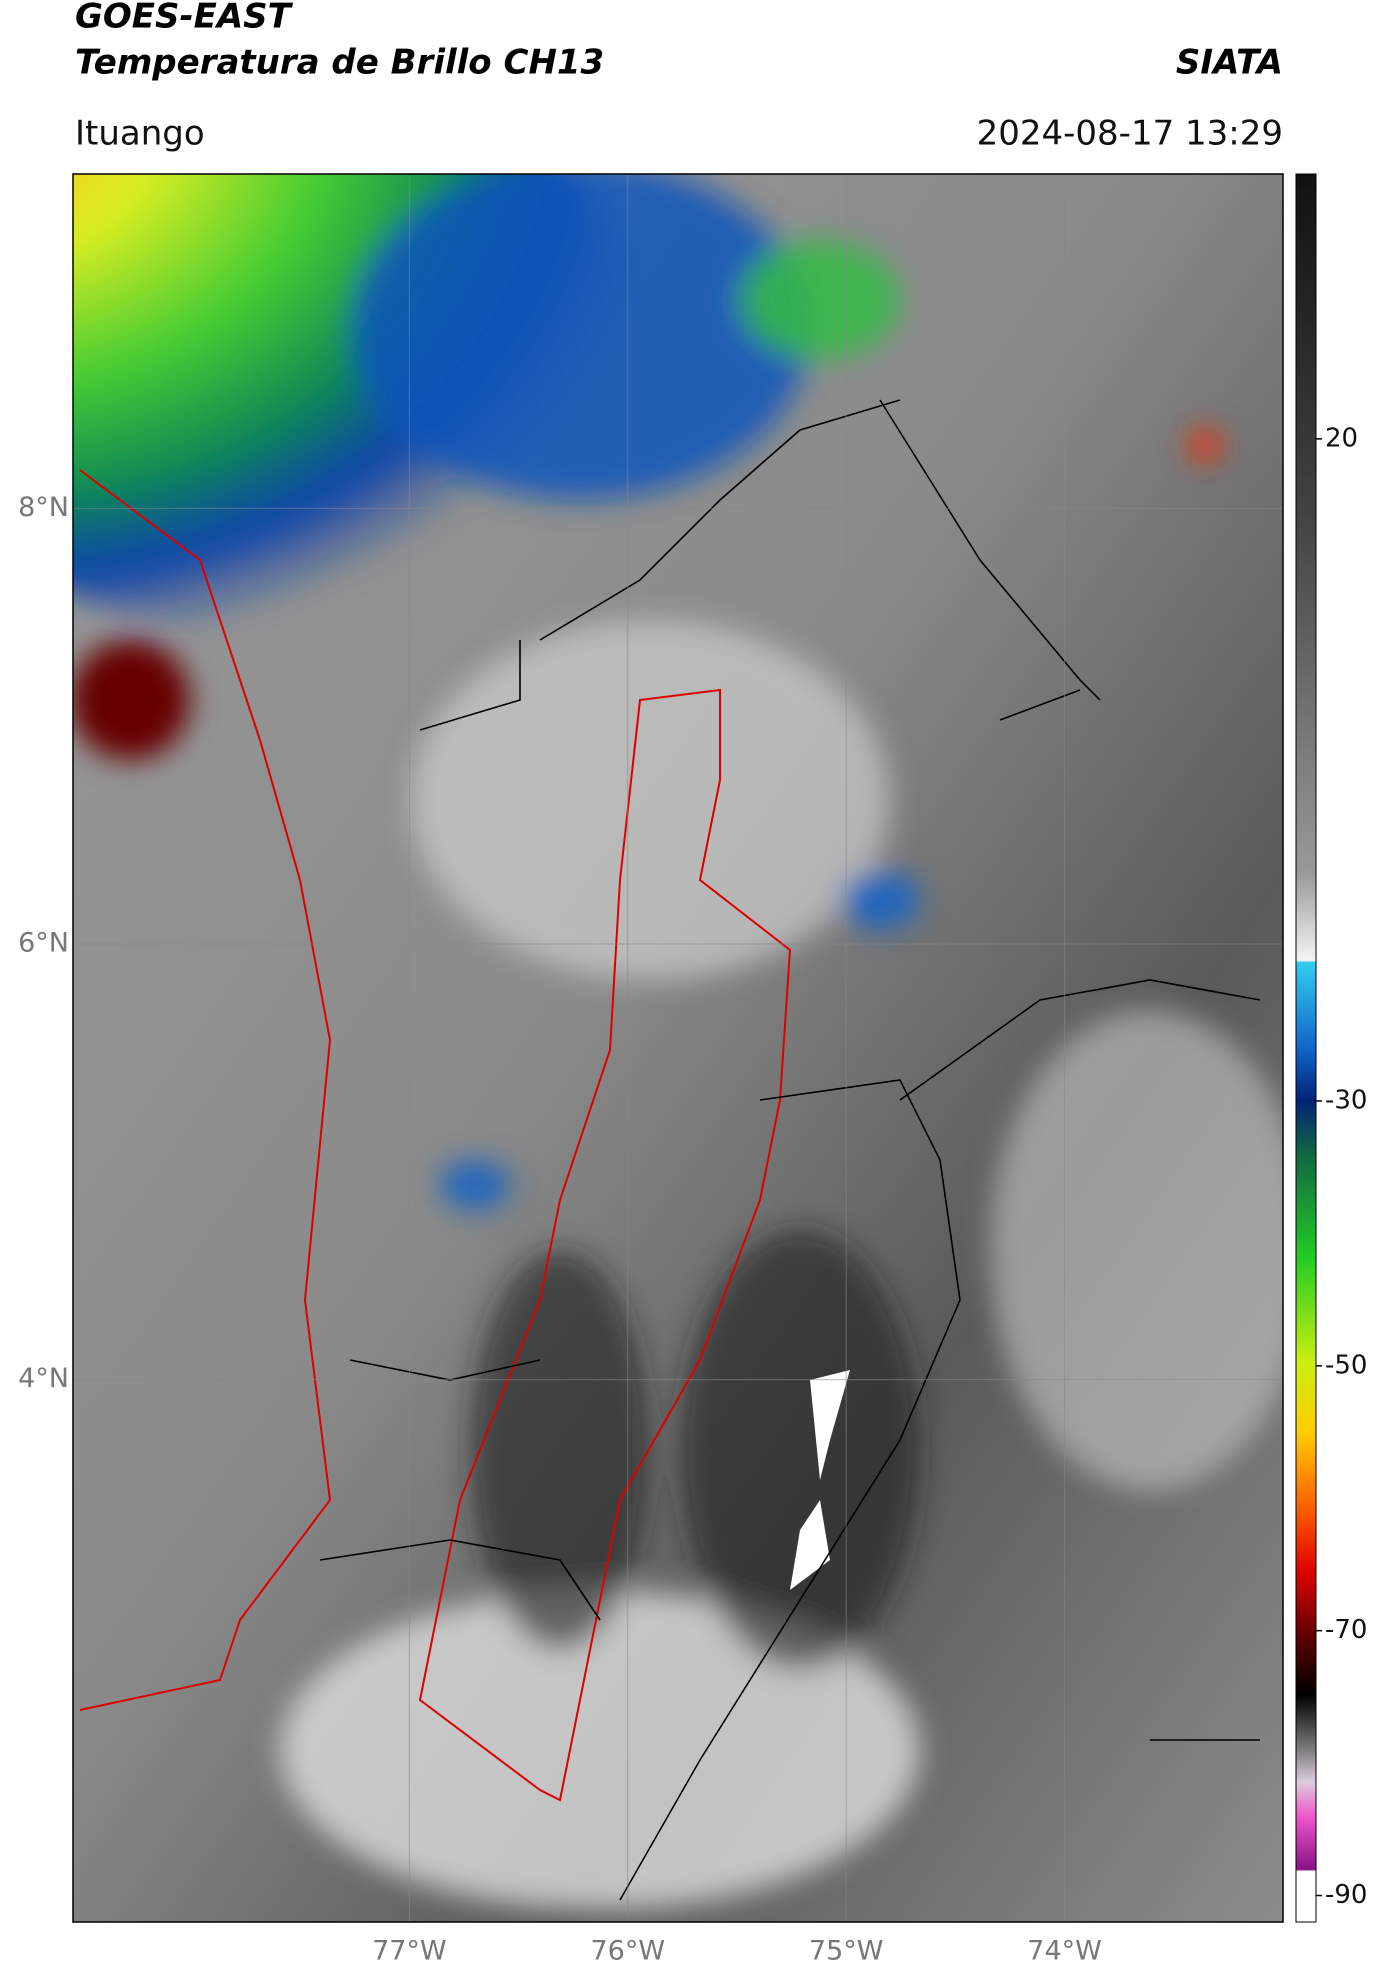 This screenshot has width=1384, height=1985. What do you see at coordinates (1306, 1048) in the screenshot?
I see `colorbar` at bounding box center [1306, 1048].